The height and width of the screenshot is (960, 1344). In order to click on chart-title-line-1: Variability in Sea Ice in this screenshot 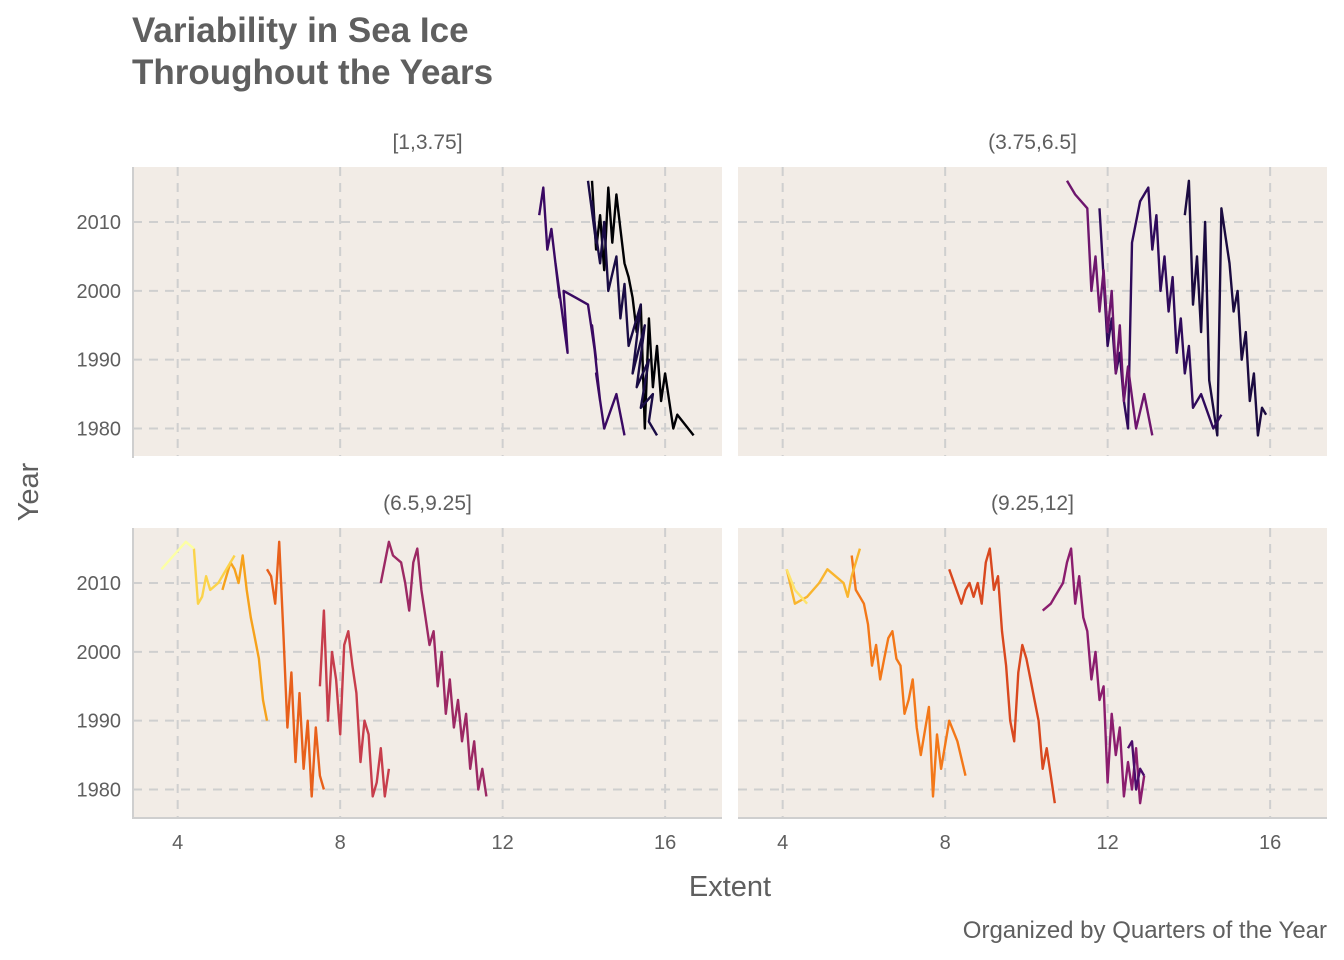, I will do `click(300, 30)`.